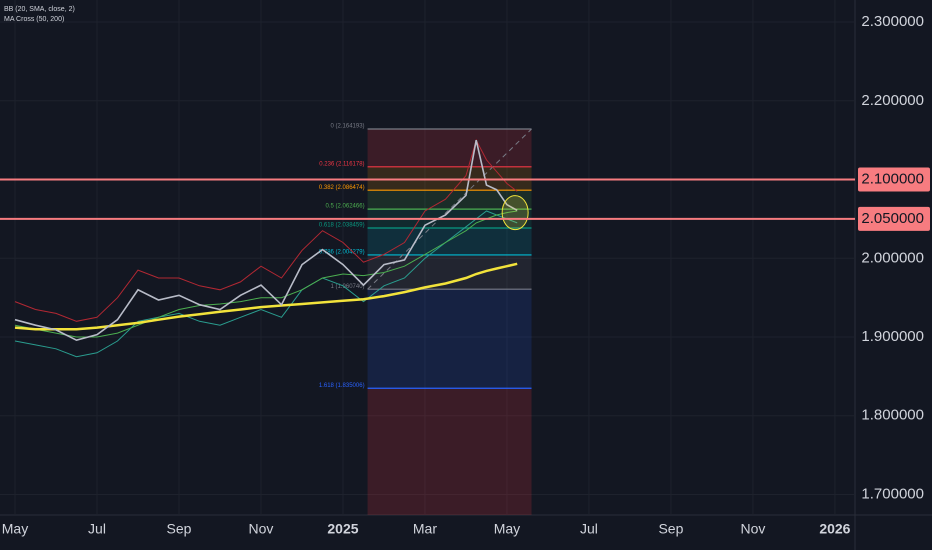  Describe the element at coordinates (892, 493) in the screenshot. I see `y-tick-label: 1.700000` at that location.